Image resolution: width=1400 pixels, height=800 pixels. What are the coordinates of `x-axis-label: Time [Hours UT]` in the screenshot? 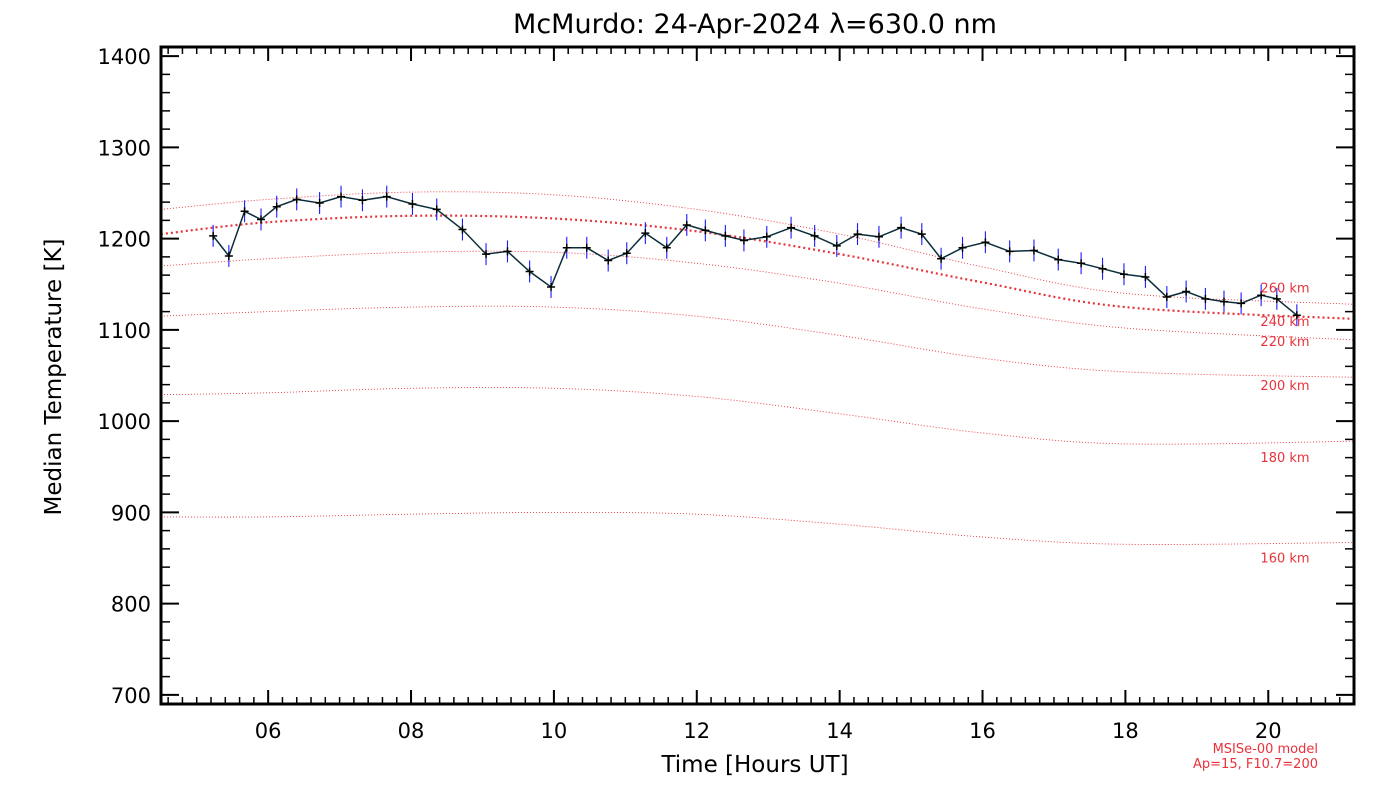 It's located at (754, 765).